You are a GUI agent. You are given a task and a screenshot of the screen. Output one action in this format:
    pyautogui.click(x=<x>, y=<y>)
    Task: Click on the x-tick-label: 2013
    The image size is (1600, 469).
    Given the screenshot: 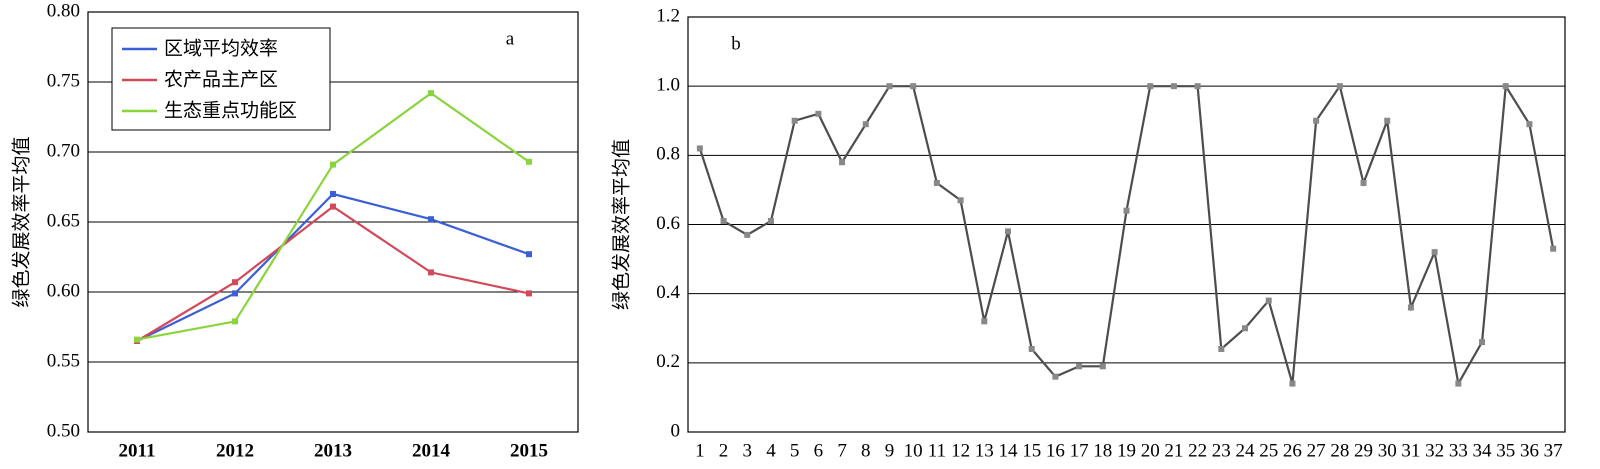 What is the action you would take?
    pyautogui.click(x=333, y=450)
    